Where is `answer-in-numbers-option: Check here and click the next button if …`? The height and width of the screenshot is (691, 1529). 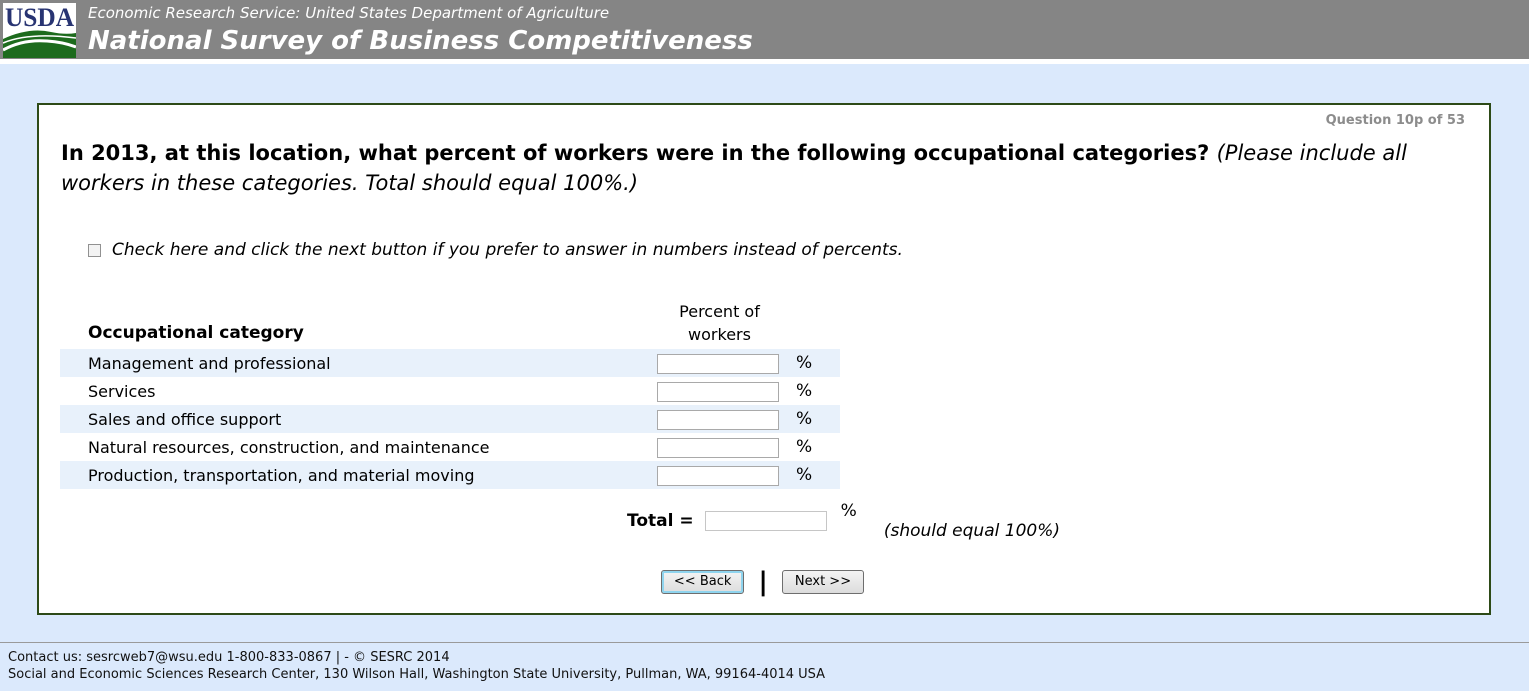
answer-in-numbers-option: Check here and click the next button if … is located at coordinates (776, 250).